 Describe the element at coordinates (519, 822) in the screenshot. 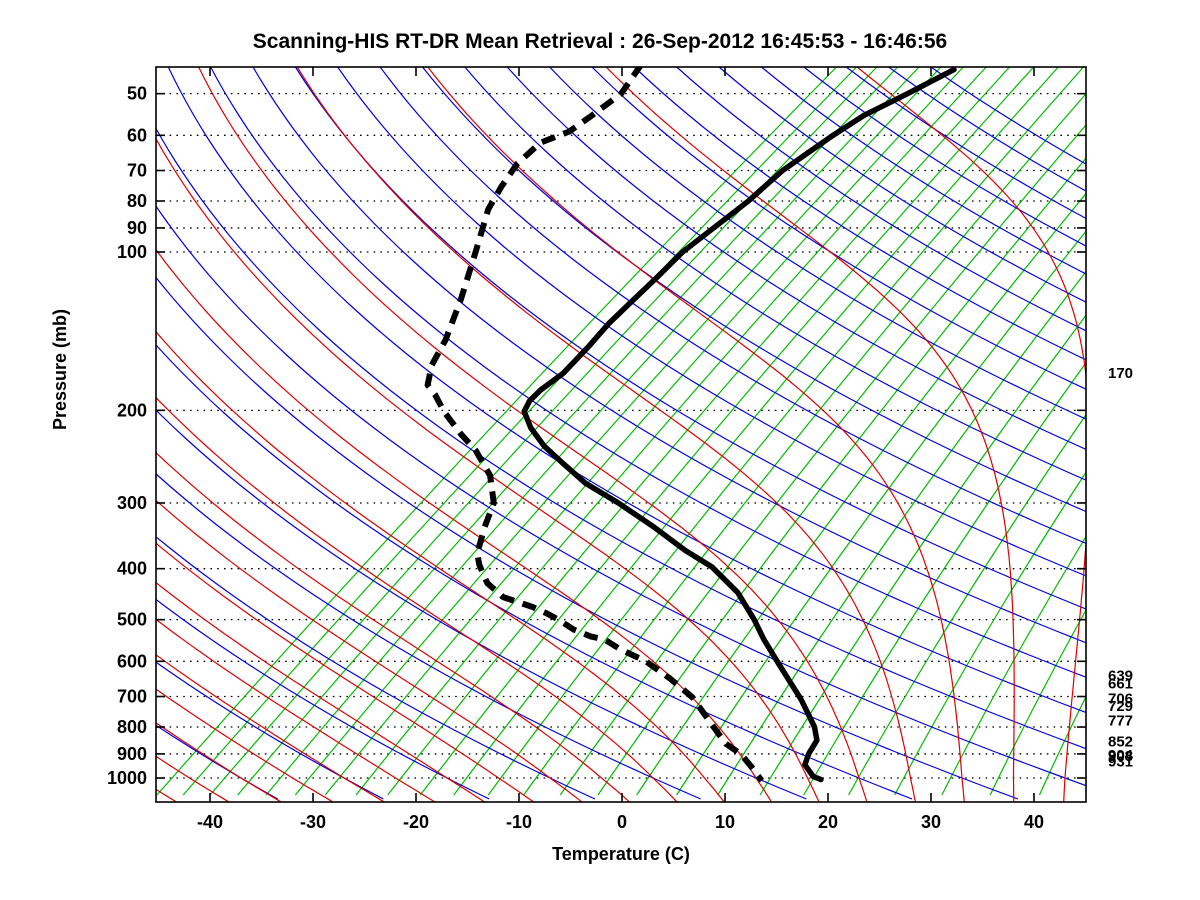

I see `x-tick-label: -10` at that location.